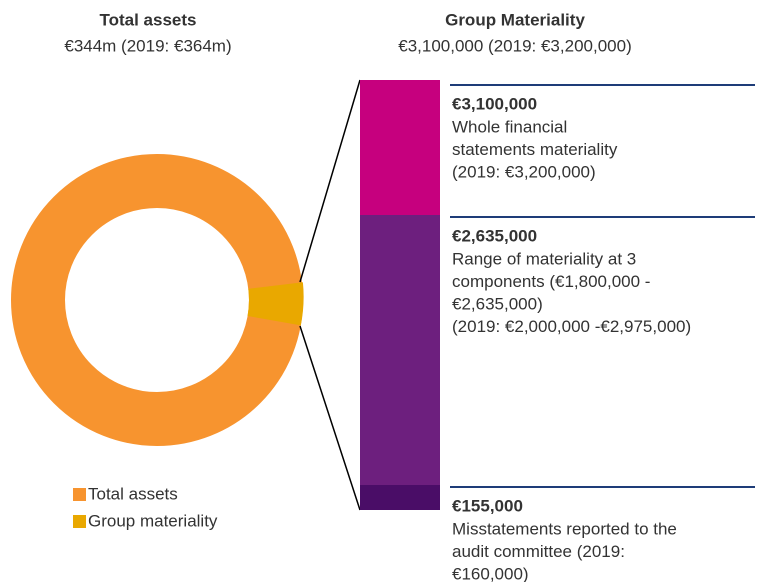 This screenshot has width=763, height=582. Describe the element at coordinates (551, 281) in the screenshot. I see `block-line: components (€1,800,000 -` at that location.